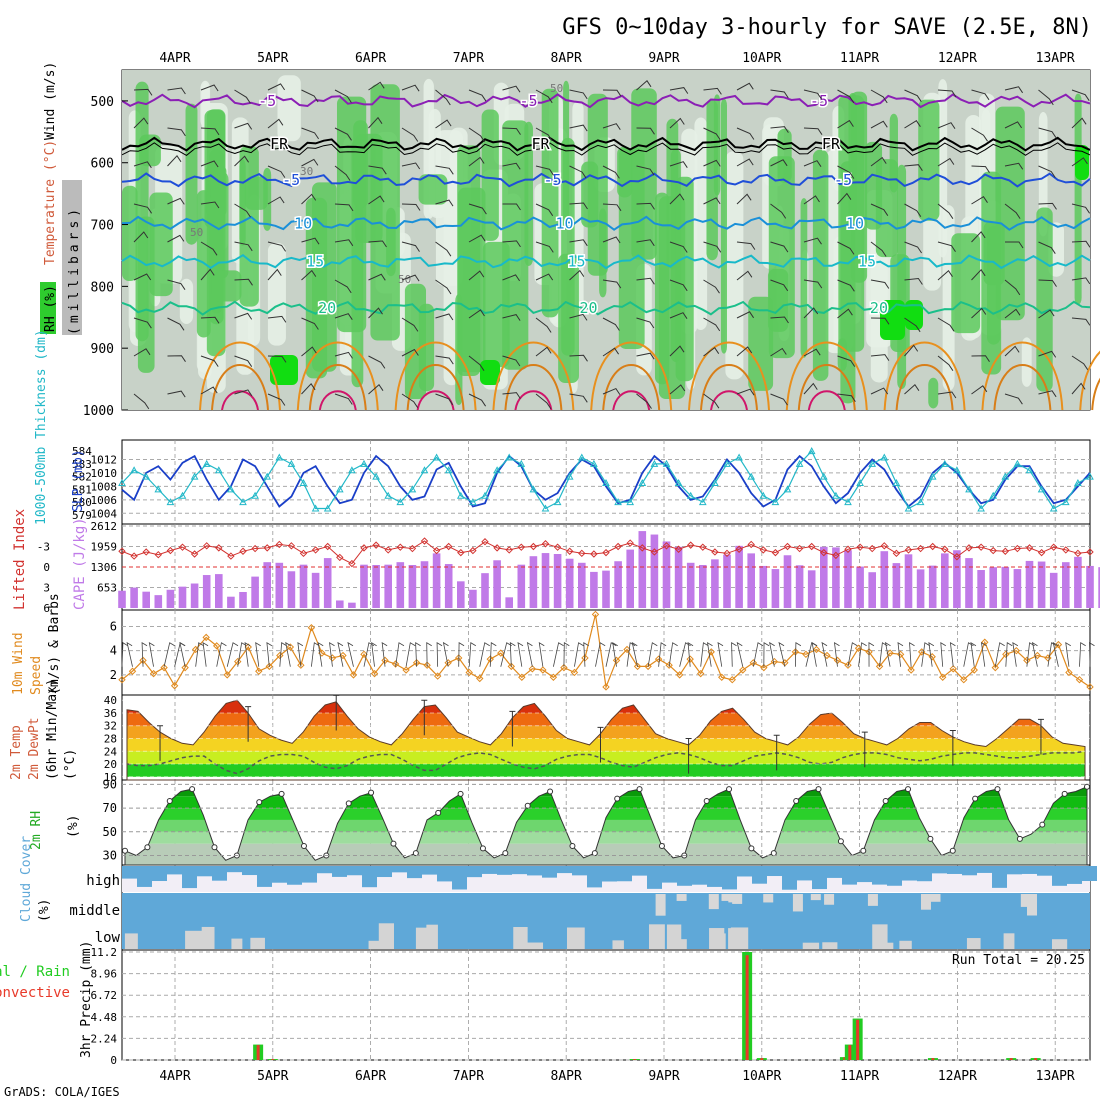 This screenshot has height=1100, width=1100. I want to click on temperature-minmax-marker, so click(336, 712).